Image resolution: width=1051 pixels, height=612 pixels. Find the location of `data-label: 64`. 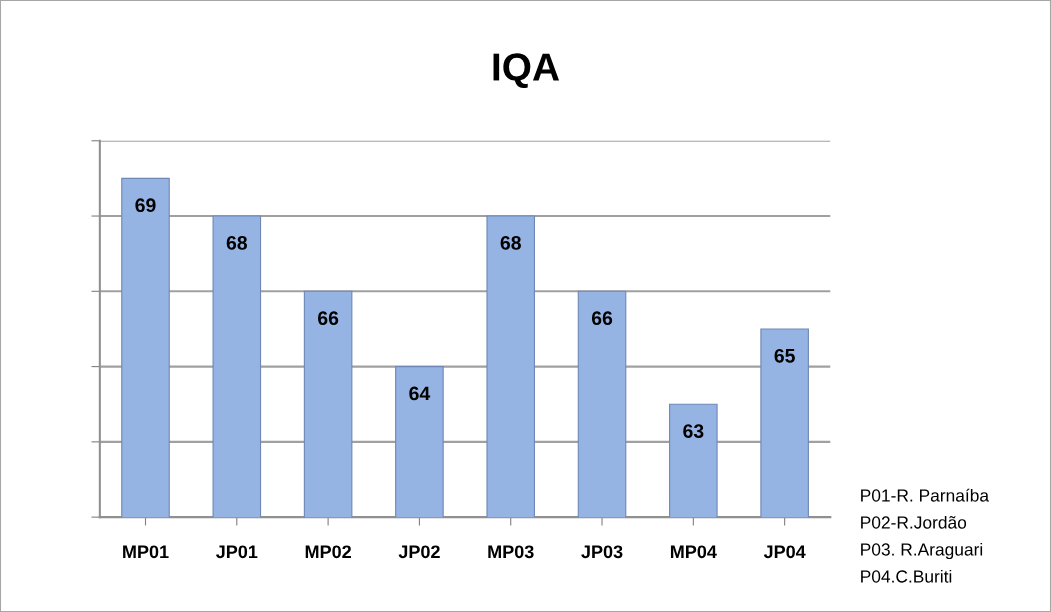

data-label: 64 is located at coordinates (420, 393).